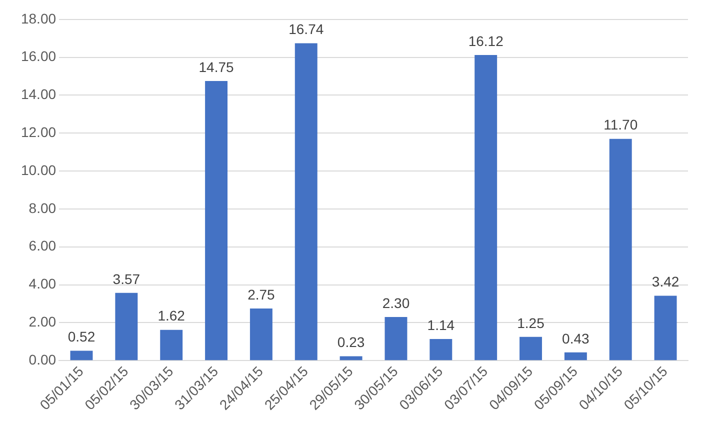 This screenshot has height=432, width=717. I want to click on y-tick-label: 18.00, so click(38, 18).